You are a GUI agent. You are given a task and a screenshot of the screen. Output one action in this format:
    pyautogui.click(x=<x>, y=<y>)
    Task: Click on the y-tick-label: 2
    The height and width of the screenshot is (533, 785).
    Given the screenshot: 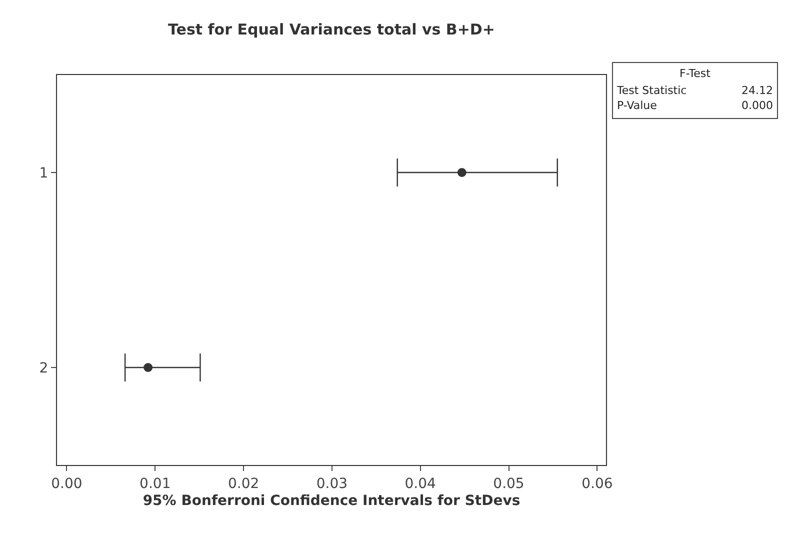 What is the action you would take?
    pyautogui.click(x=43, y=368)
    